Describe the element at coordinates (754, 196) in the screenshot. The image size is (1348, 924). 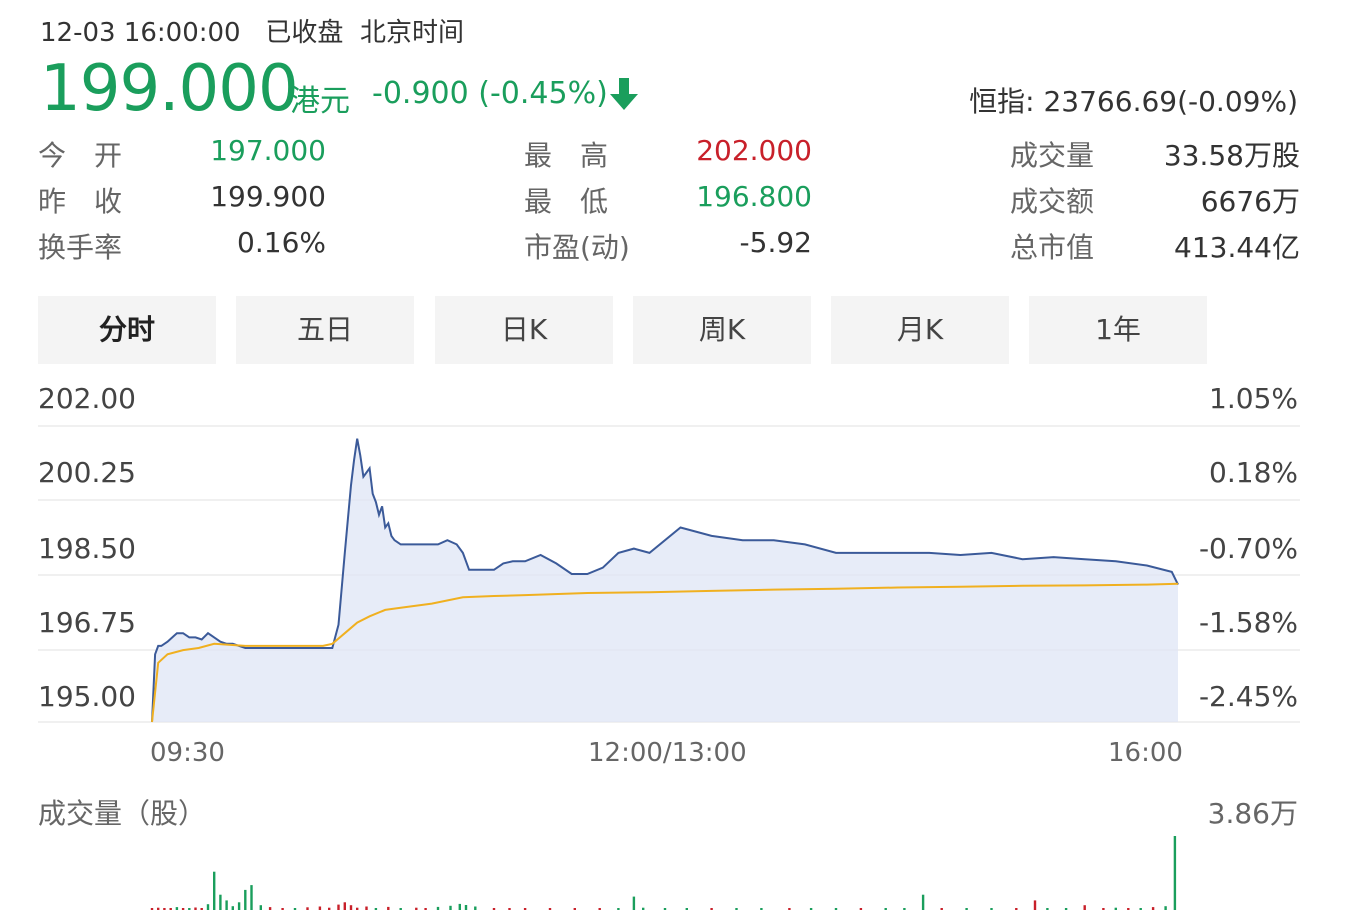
I see `low-value: 196.800` at that location.